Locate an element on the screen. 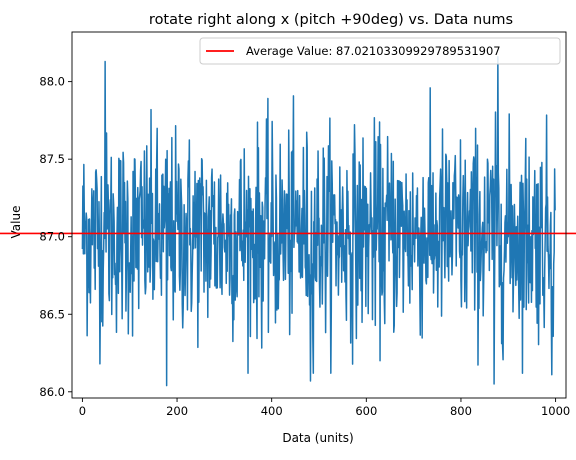 Image resolution: width=576 pixels, height=460 pixels. y-tick-label: 86.5 is located at coordinates (52, 314).